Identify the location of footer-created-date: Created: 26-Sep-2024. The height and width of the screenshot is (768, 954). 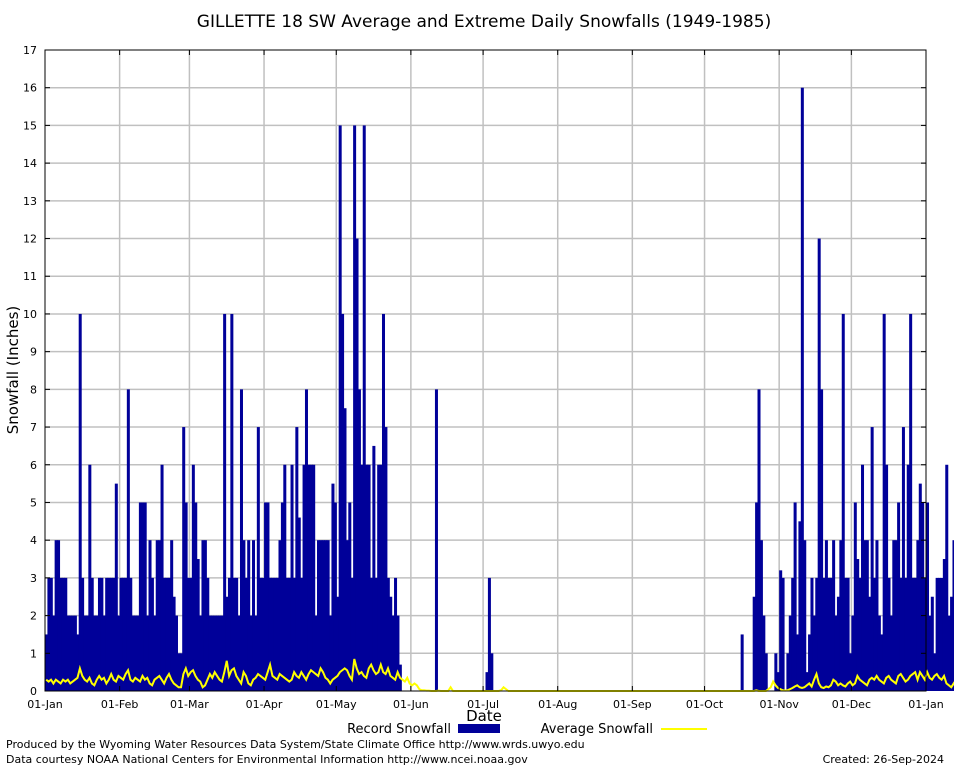
(883, 759).